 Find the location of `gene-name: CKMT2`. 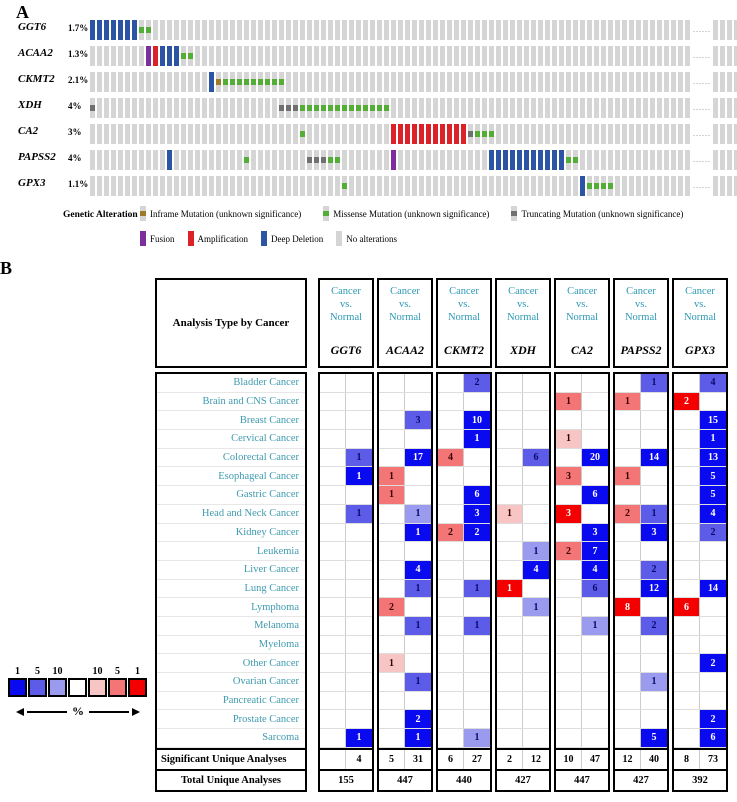

gene-name: CKMT2 is located at coordinates (36, 79).